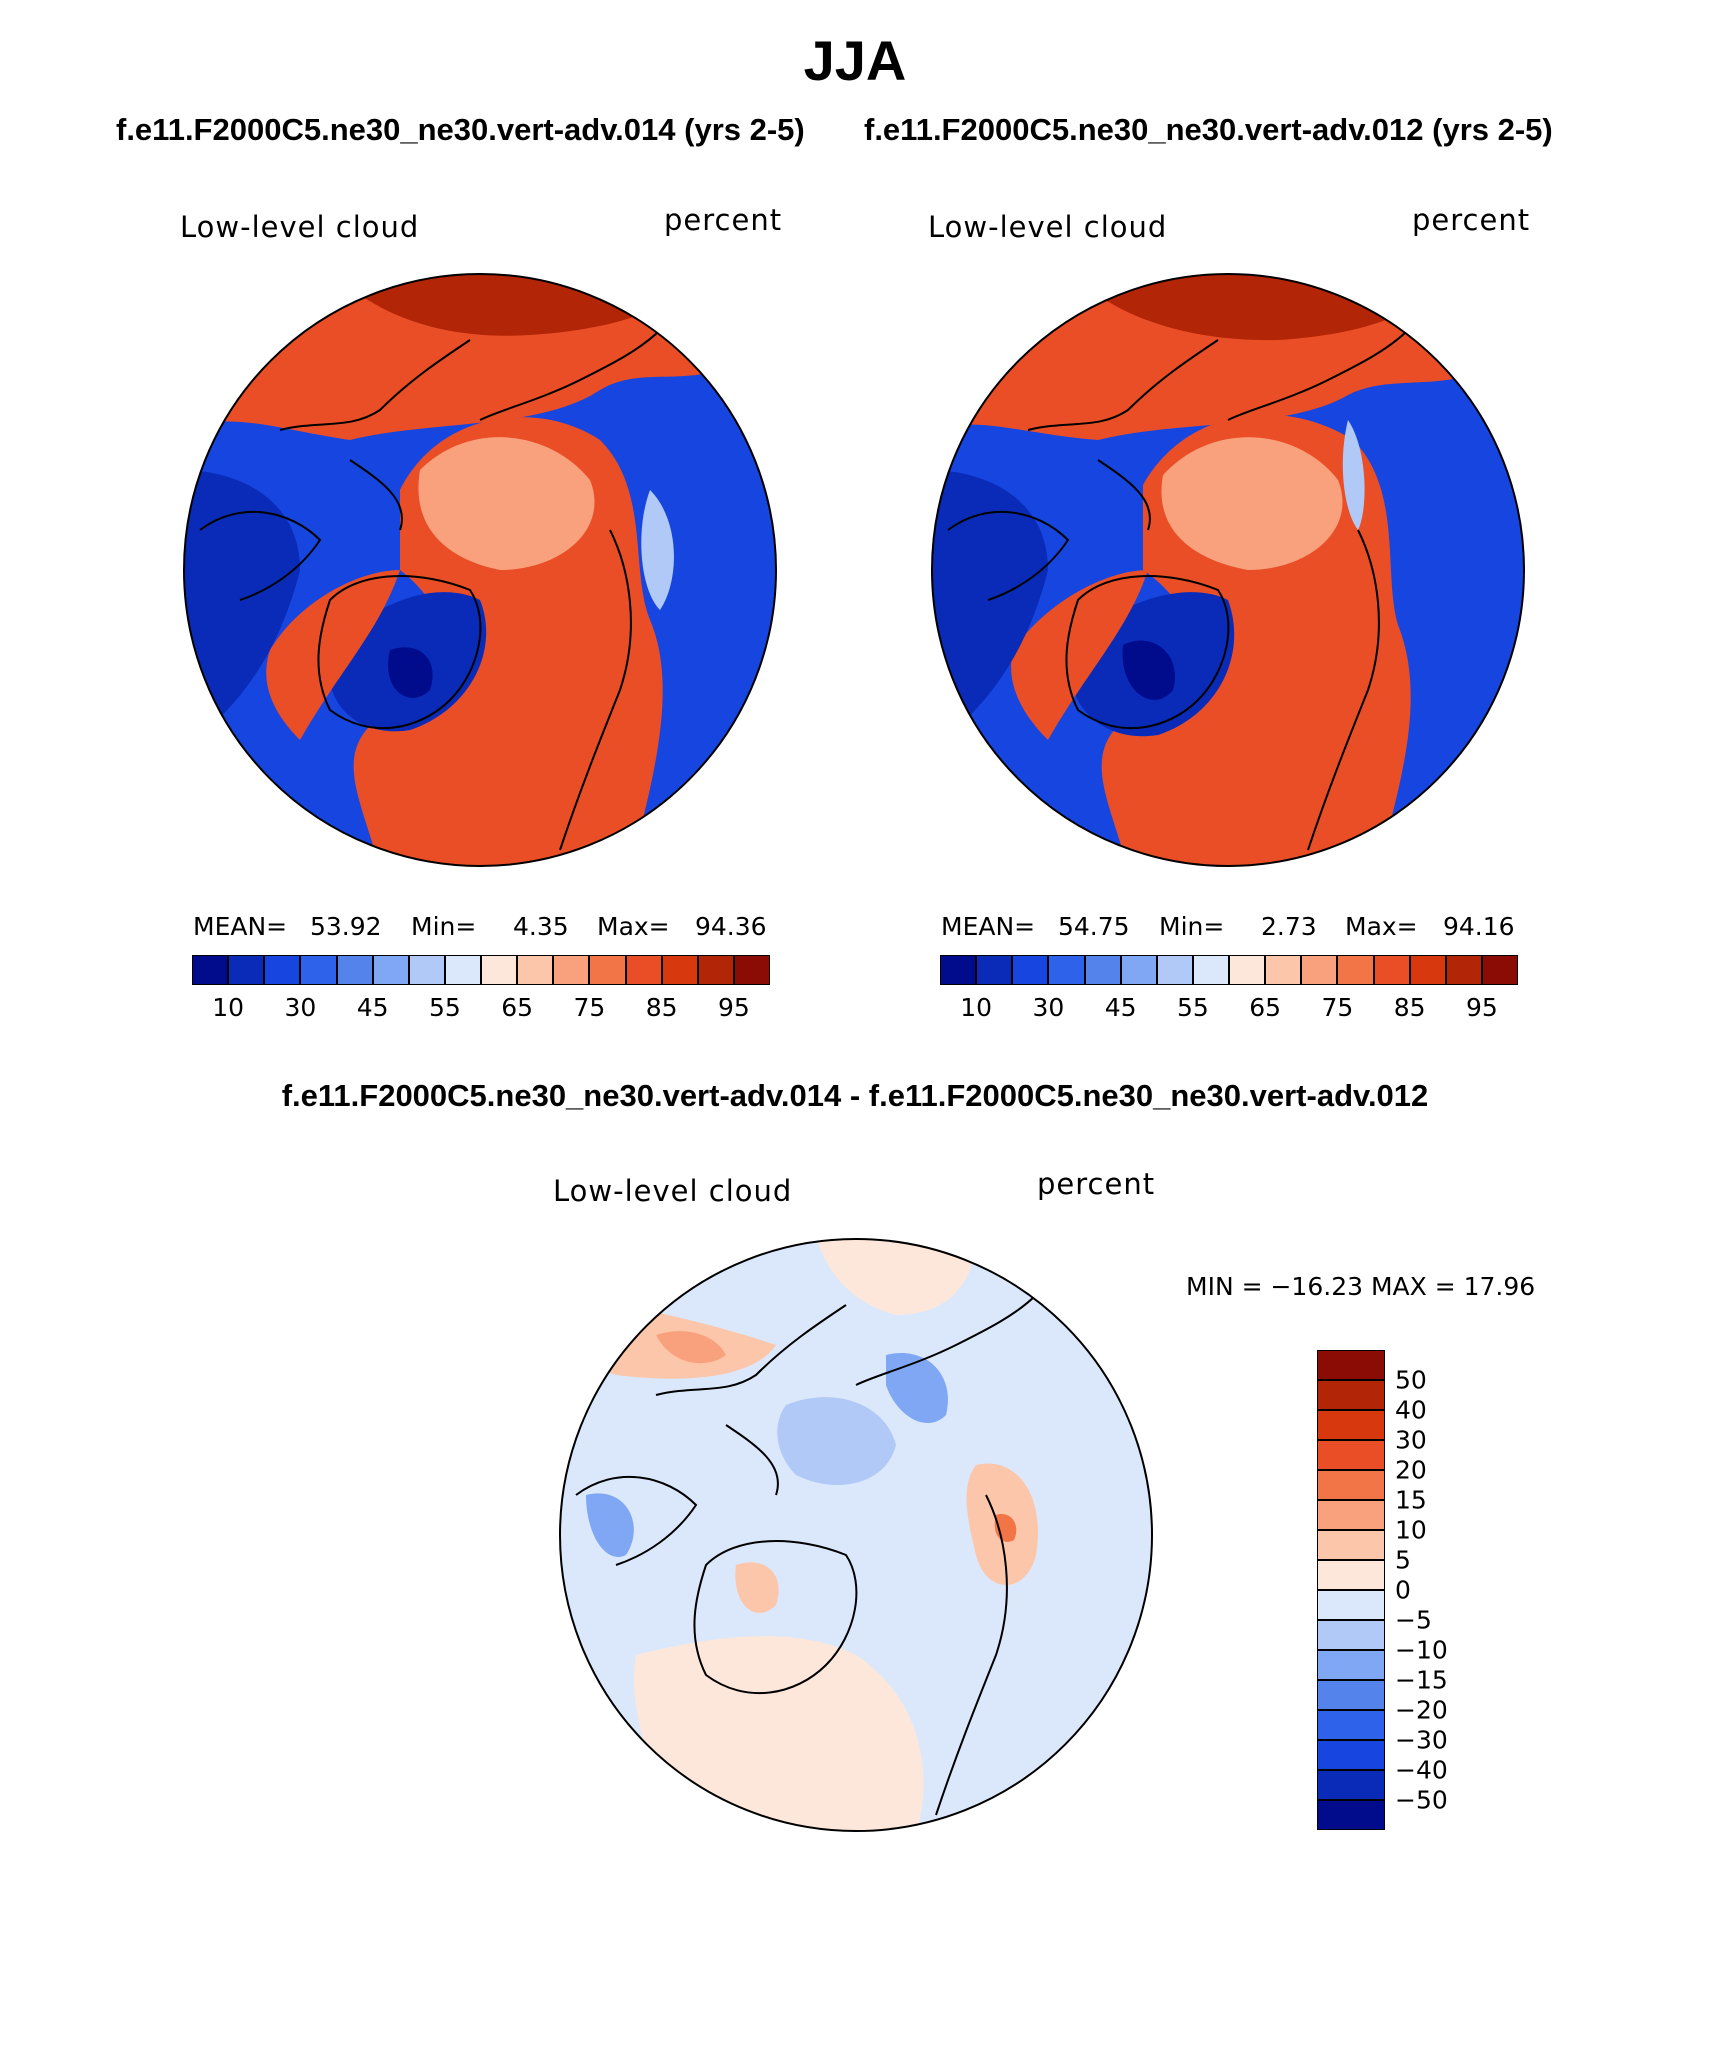 This screenshot has width=1710, height=2061. Describe the element at coordinates (855, 60) in the screenshot. I see `figure-title: JJA` at that location.